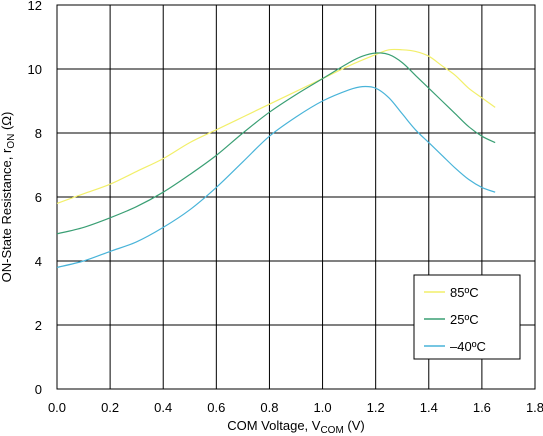 The height and width of the screenshot is (436, 543). What do you see at coordinates (38, 325) in the screenshot?
I see `y-tick-label: 2` at bounding box center [38, 325].